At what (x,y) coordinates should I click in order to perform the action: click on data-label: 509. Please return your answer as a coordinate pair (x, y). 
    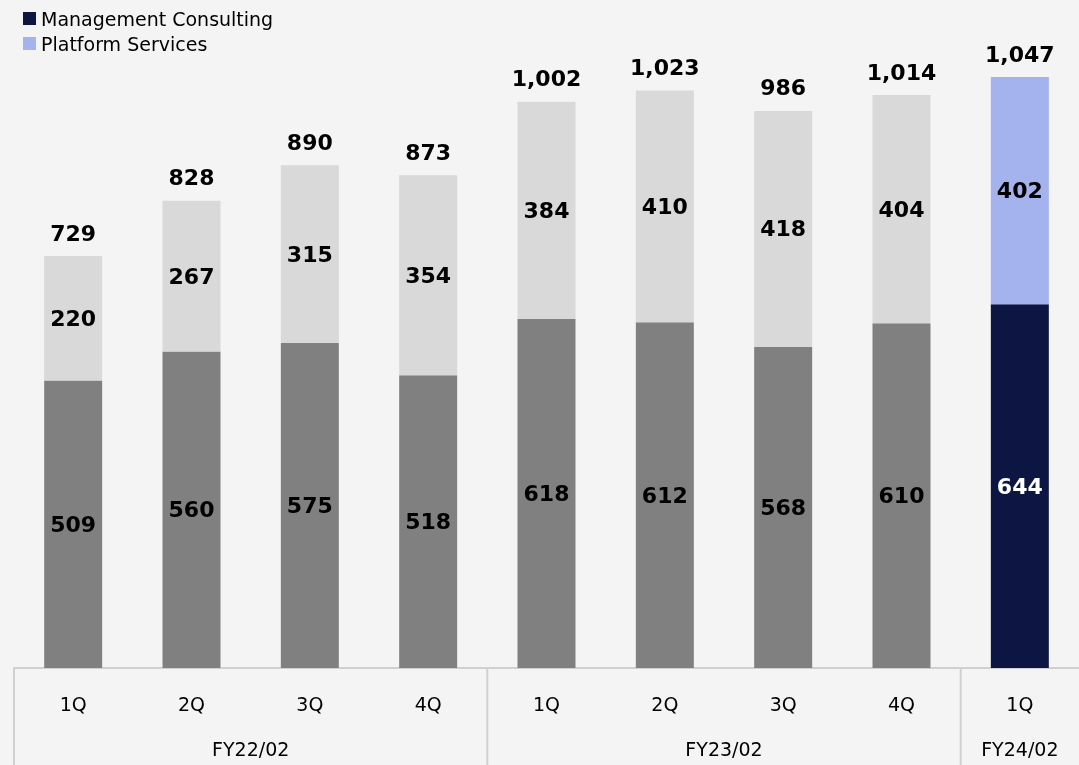
    Looking at the image, I should click on (73, 524).